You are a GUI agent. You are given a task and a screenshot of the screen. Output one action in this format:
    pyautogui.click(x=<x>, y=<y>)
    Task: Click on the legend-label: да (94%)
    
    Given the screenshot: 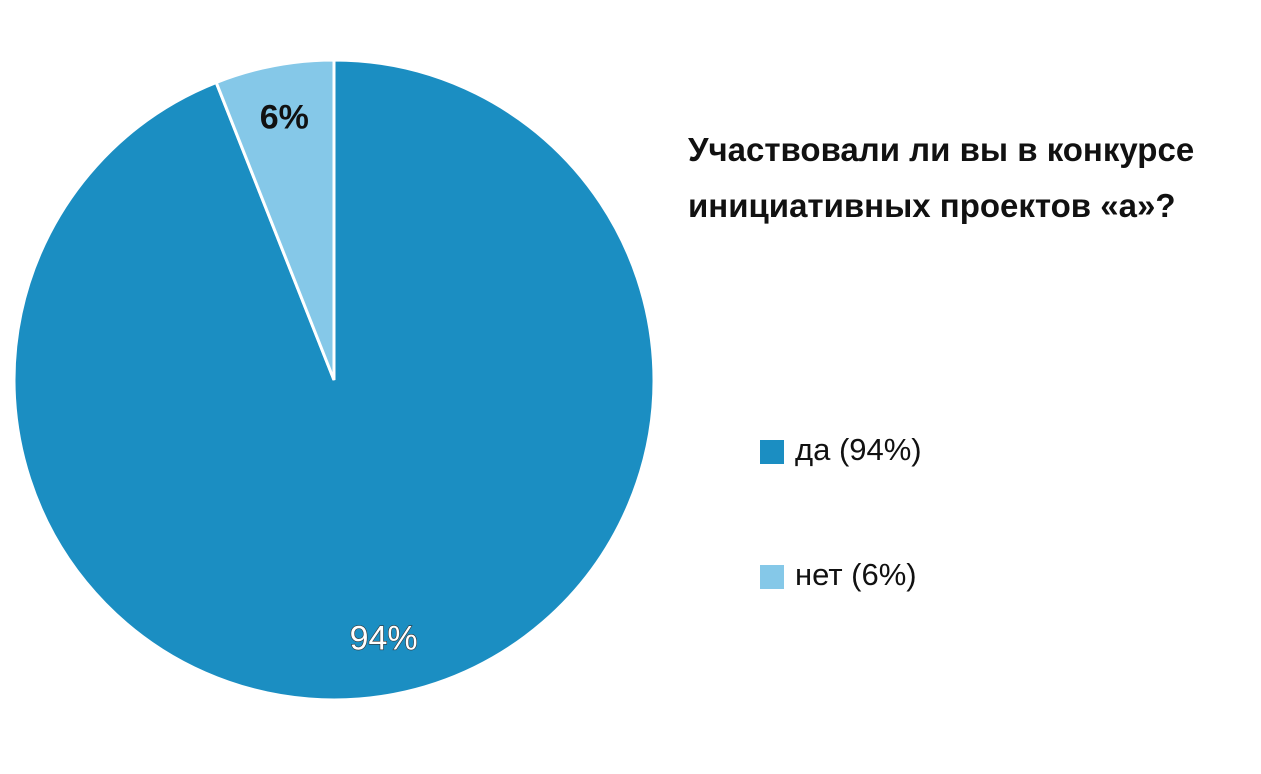 What is the action you would take?
    pyautogui.click(x=858, y=449)
    